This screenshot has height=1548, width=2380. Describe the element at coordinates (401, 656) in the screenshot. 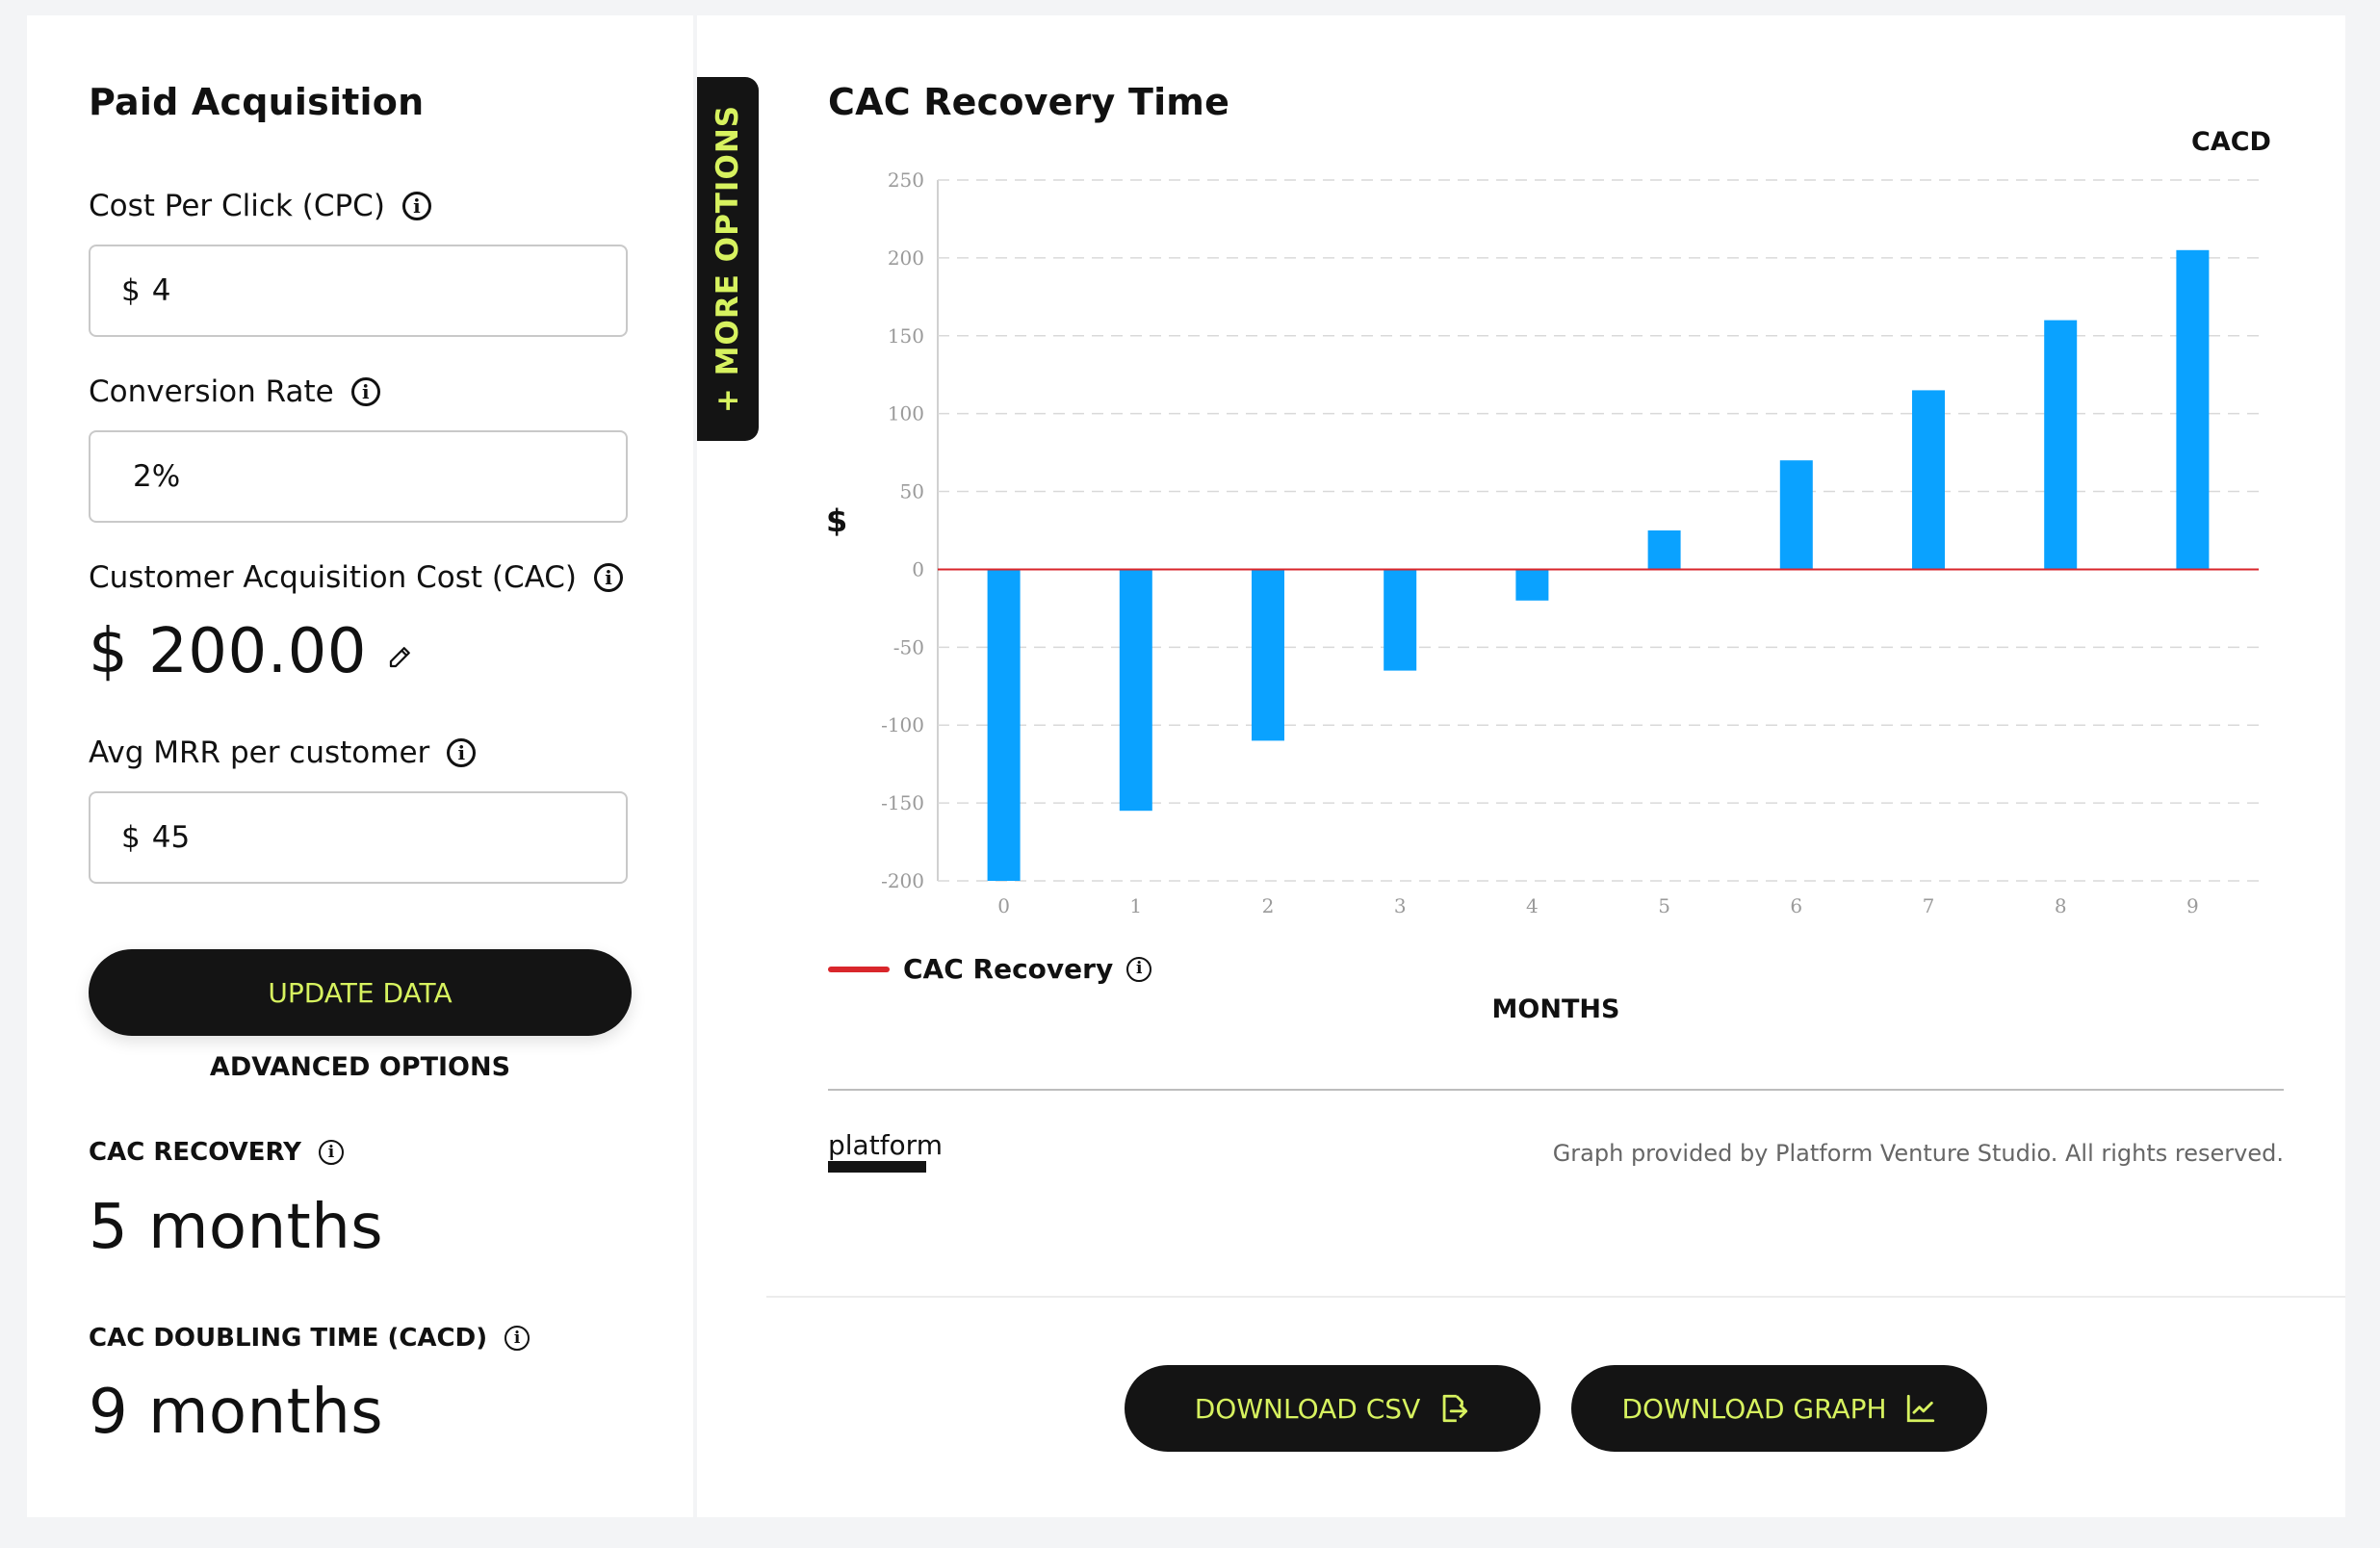

I see `edit-icon` at that location.